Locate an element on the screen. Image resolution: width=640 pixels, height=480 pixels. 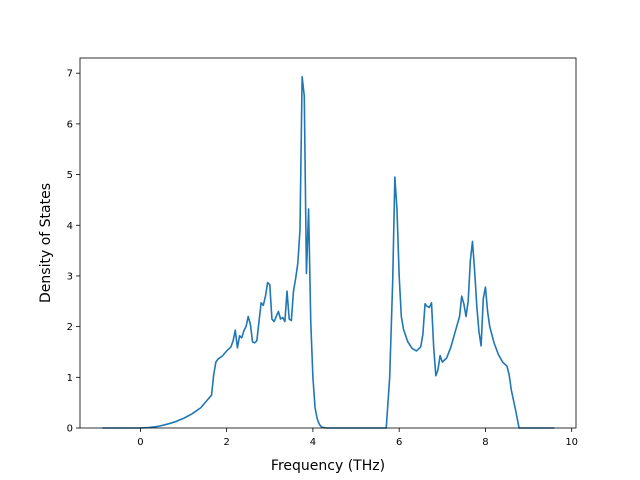
y-axis-label: Density of States is located at coordinates (46, 243).